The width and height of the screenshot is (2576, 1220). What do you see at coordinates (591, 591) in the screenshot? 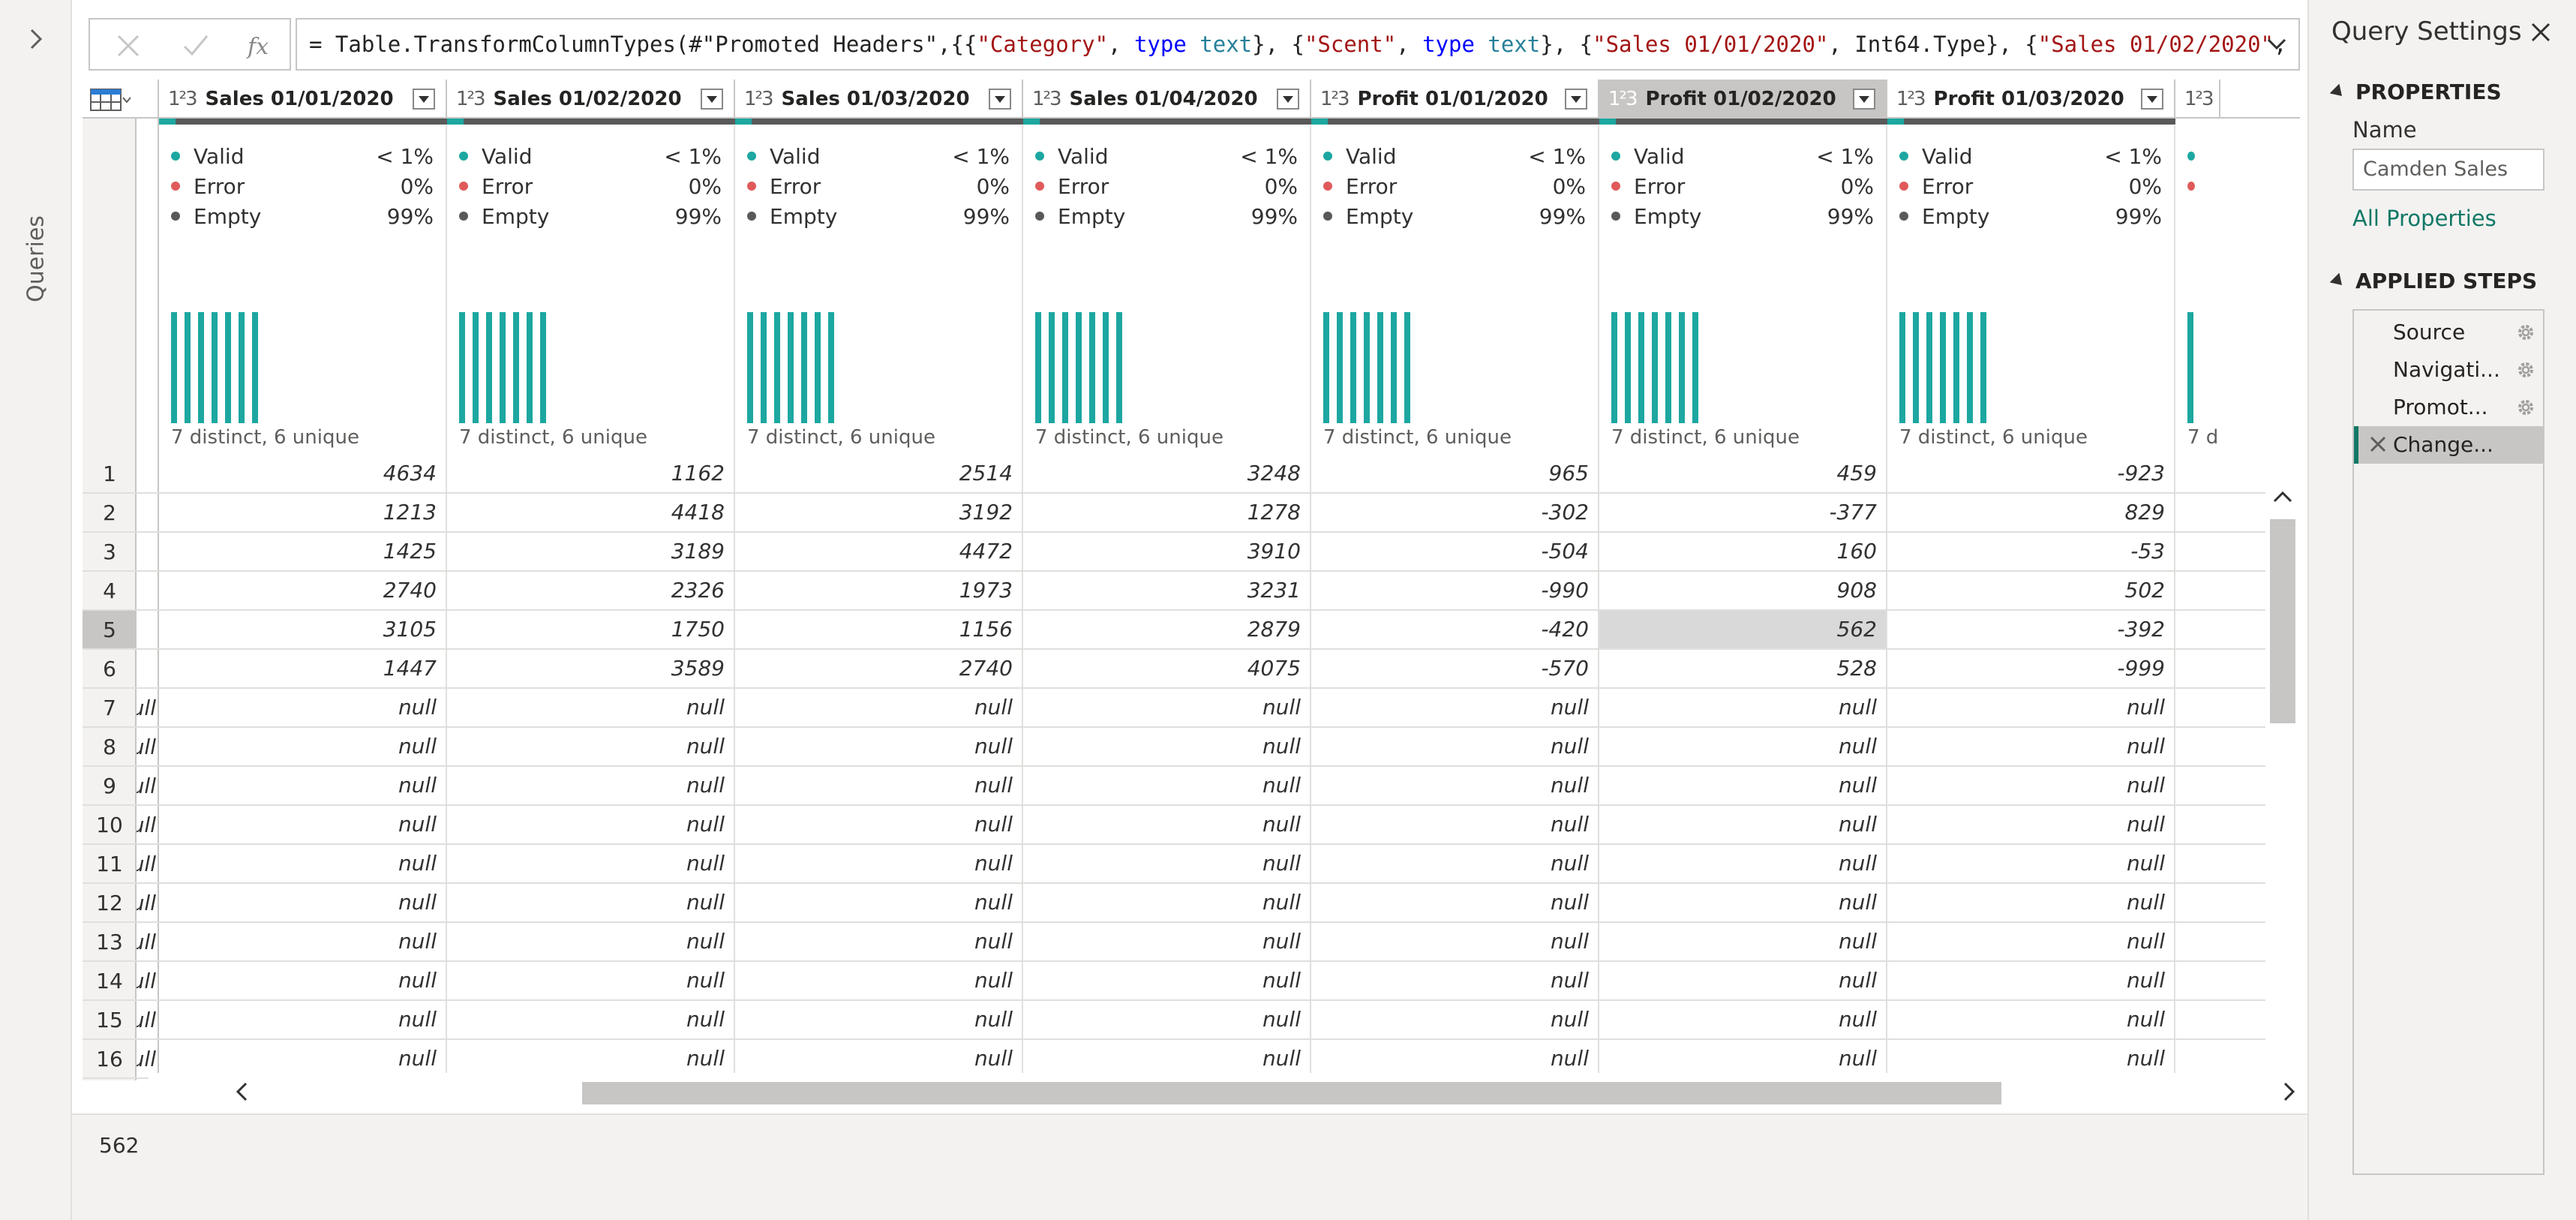
I see `table-cell: 2326` at bounding box center [591, 591].